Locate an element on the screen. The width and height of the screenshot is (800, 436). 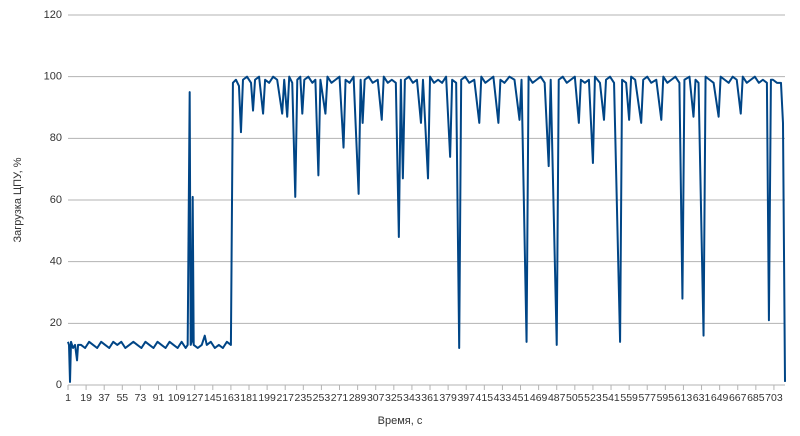
x-tick-label: 451 is located at coordinates (521, 398).